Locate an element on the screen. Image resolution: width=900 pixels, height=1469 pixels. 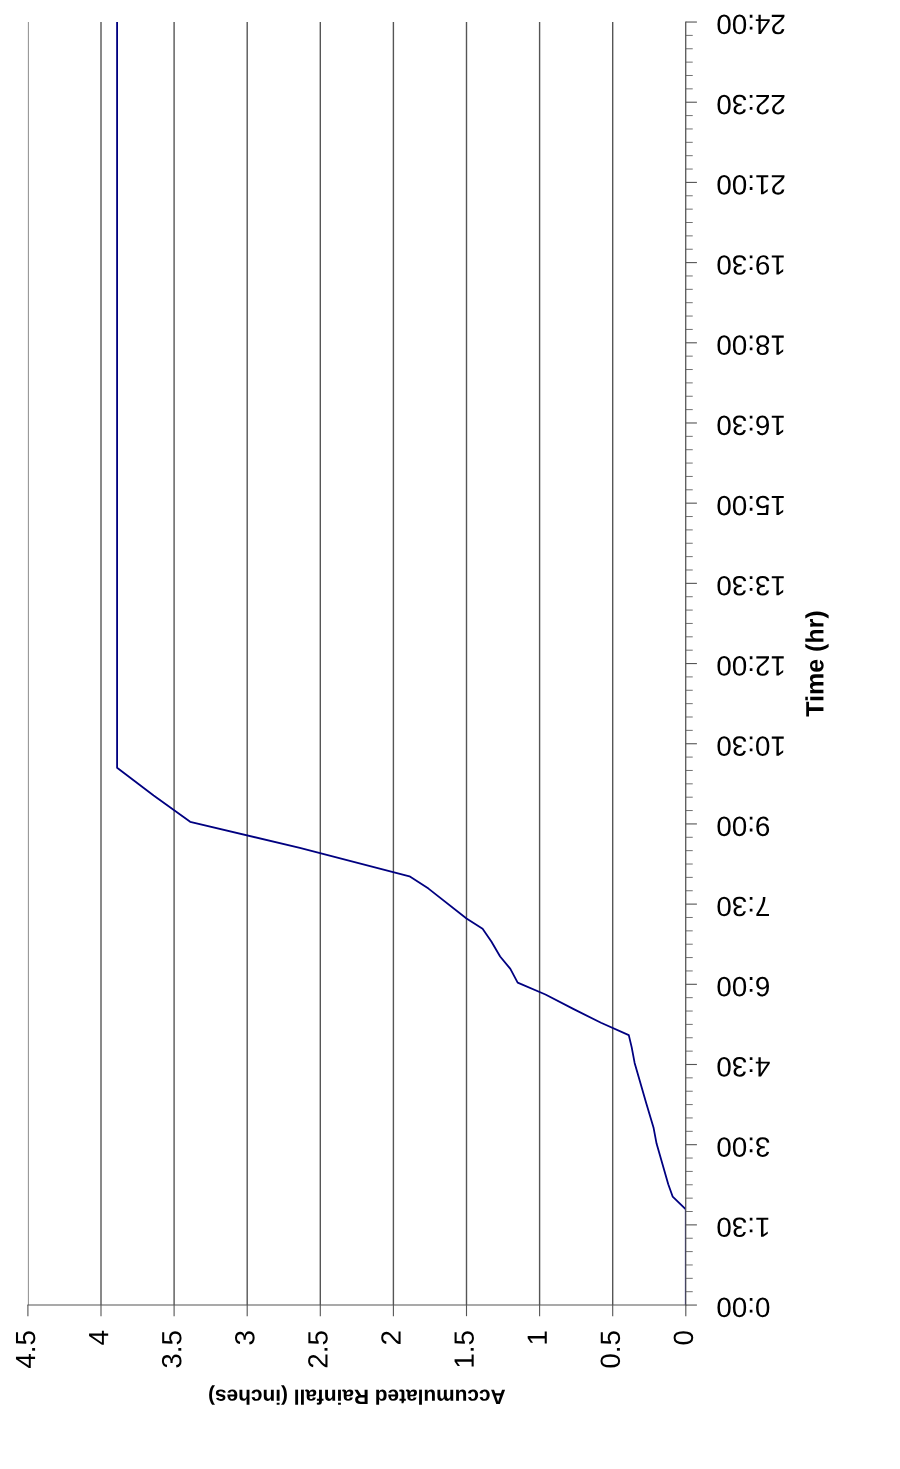
y-tick-label: 6:00 is located at coordinates (743, 986).